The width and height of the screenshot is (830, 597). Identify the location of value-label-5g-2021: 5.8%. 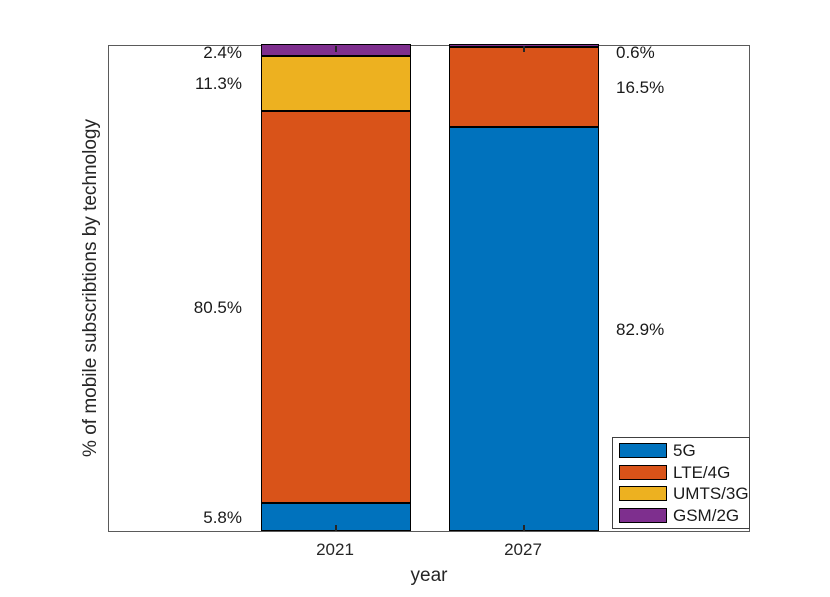
(222, 517).